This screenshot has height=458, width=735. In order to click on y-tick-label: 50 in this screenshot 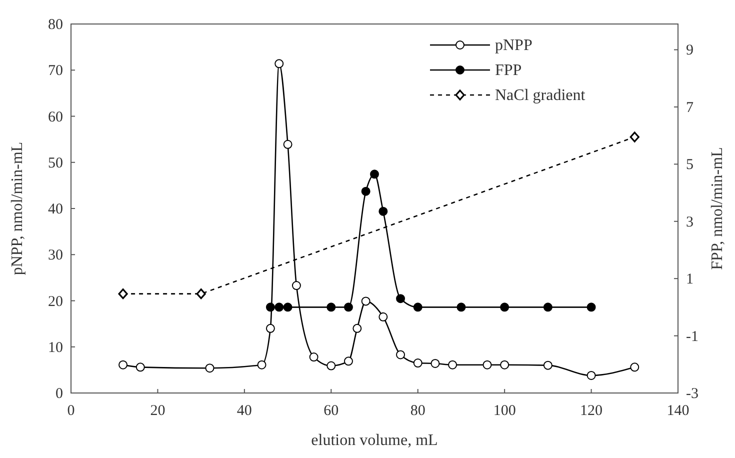, I will do `click(55, 163)`.